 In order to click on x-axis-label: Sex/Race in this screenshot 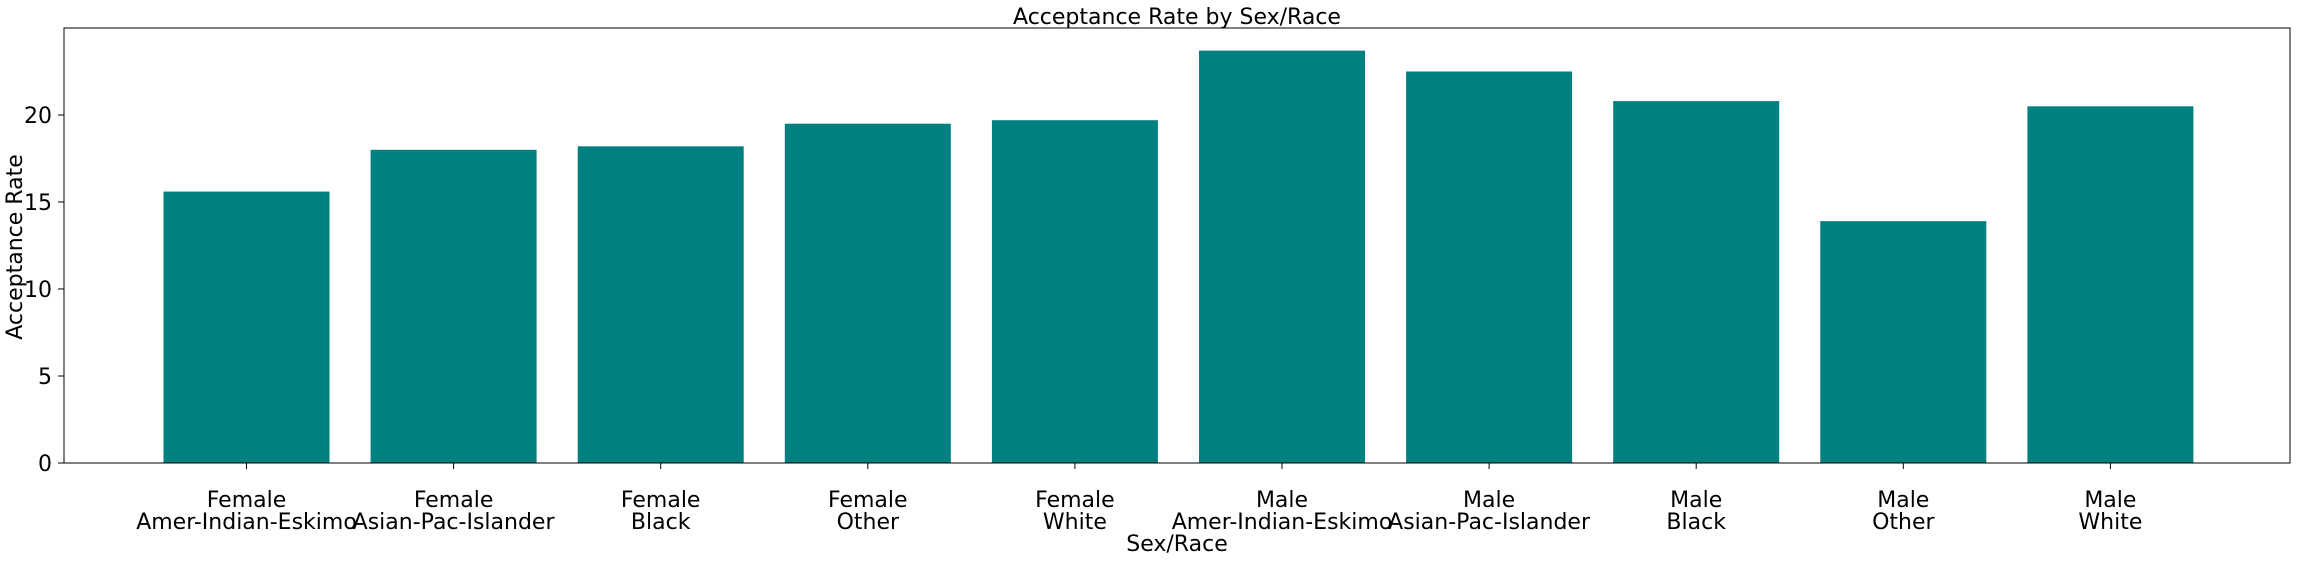, I will do `click(1176, 544)`.